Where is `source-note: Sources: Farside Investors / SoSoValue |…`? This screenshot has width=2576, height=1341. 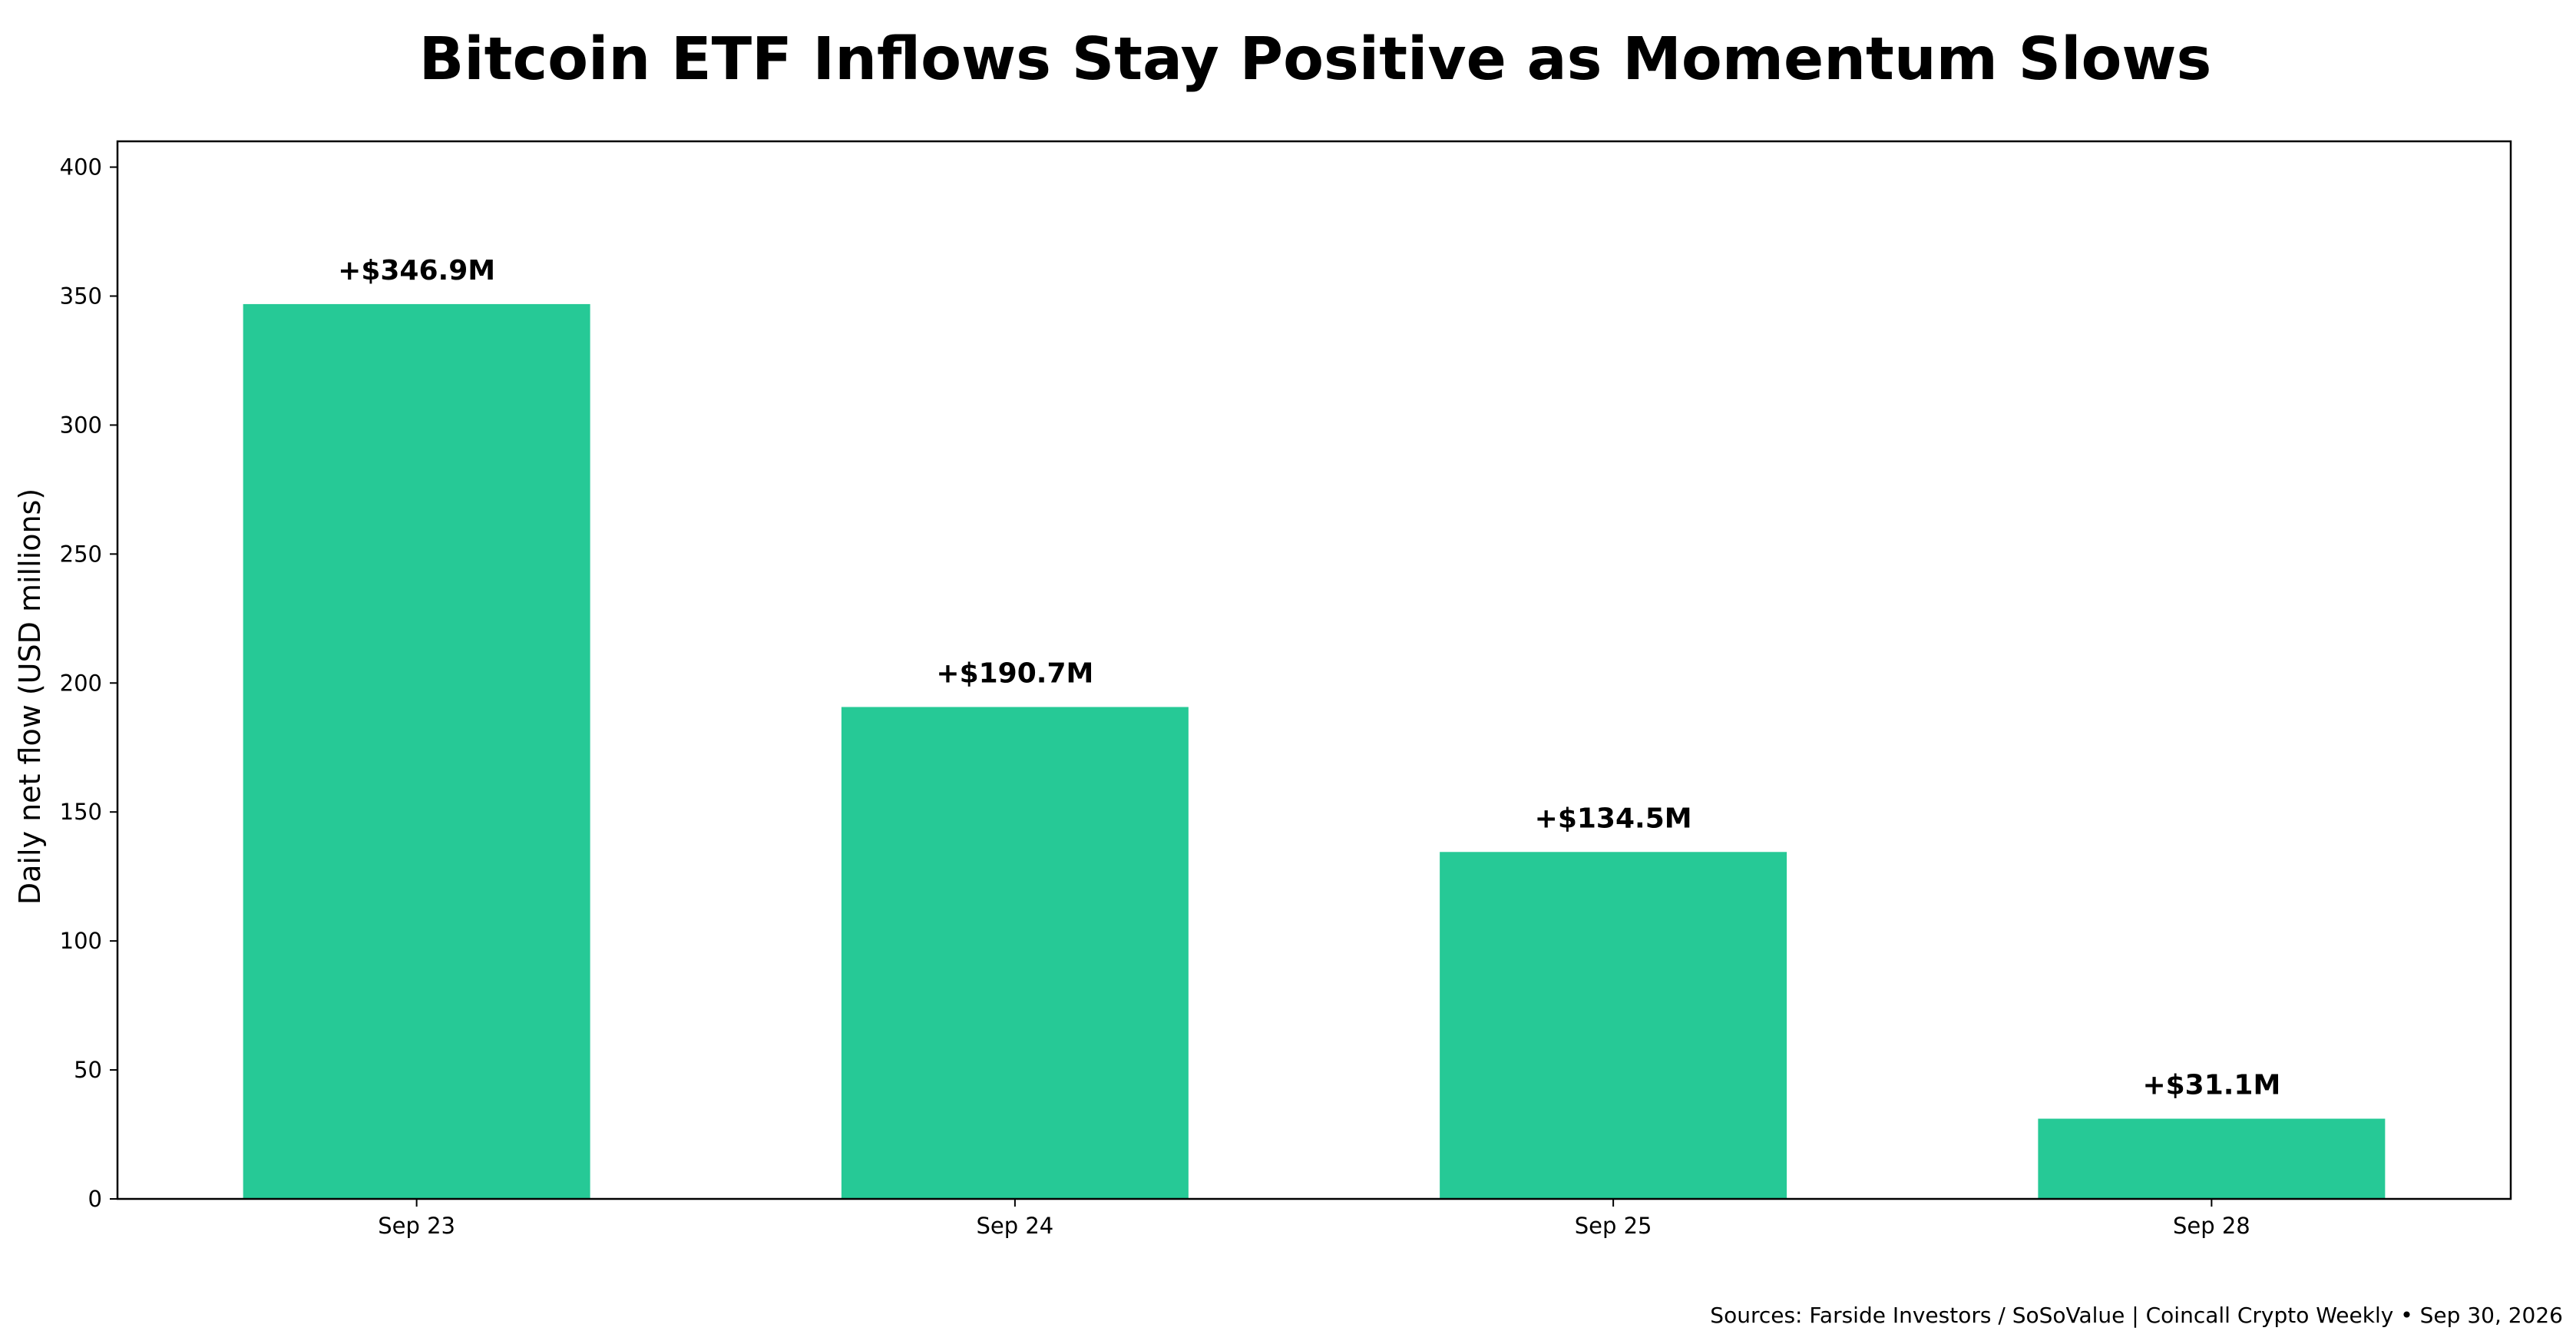 source-note: Sources: Farside Investors / SoSoValue |… is located at coordinates (2136, 1315).